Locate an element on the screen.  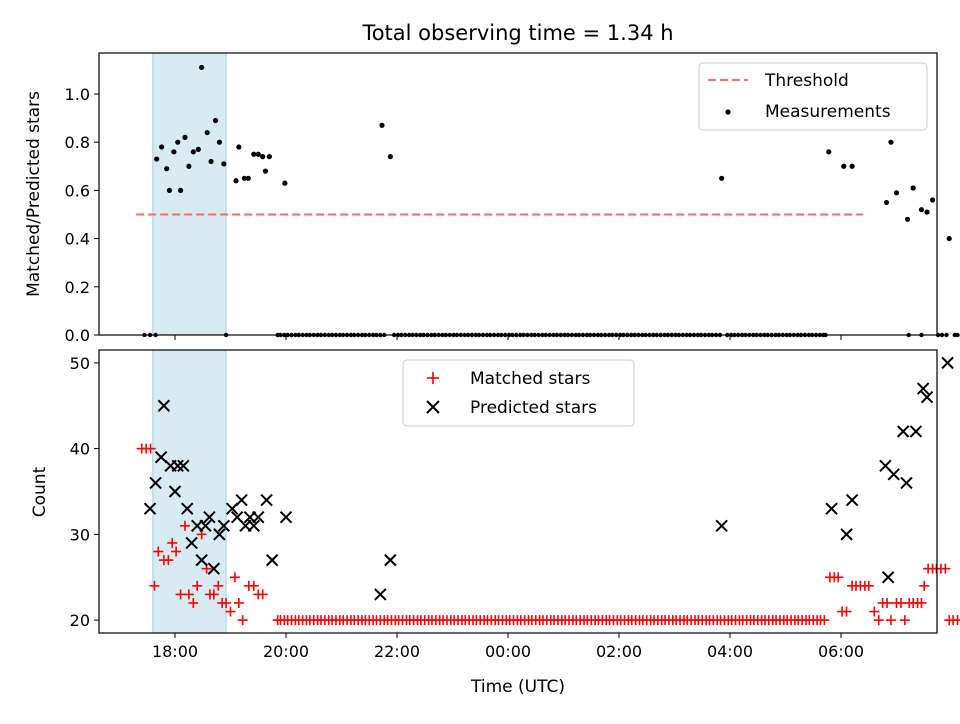
x-tick-label: 22:00 is located at coordinates (397, 651).